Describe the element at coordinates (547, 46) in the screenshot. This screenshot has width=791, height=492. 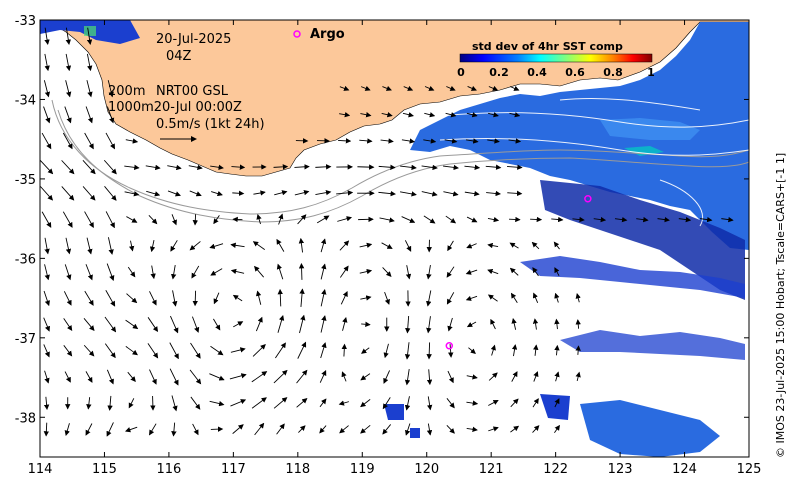
I see `colorbar-title: std dev of 4hr SST comp` at that location.